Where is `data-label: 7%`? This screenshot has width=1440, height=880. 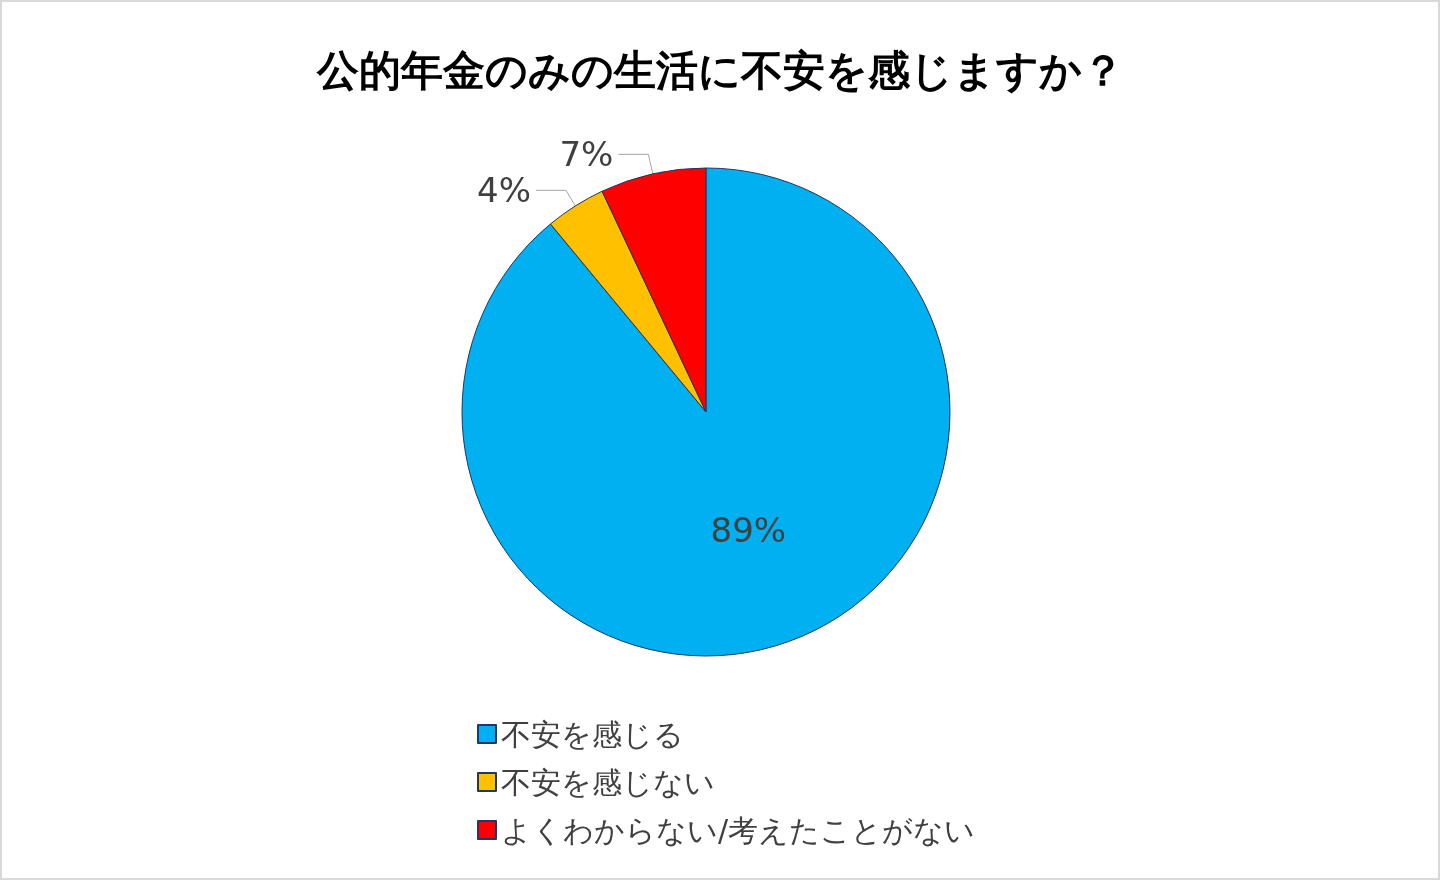 data-label: 7% is located at coordinates (586, 154).